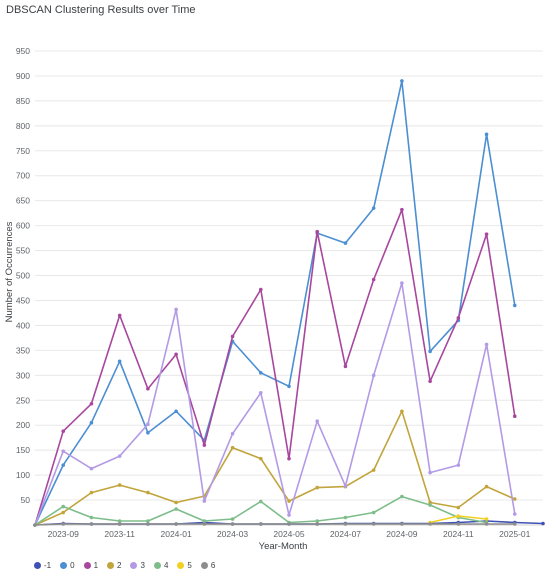 This screenshot has width=550, height=575. I want to click on legend-item: 2, so click(114, 565).